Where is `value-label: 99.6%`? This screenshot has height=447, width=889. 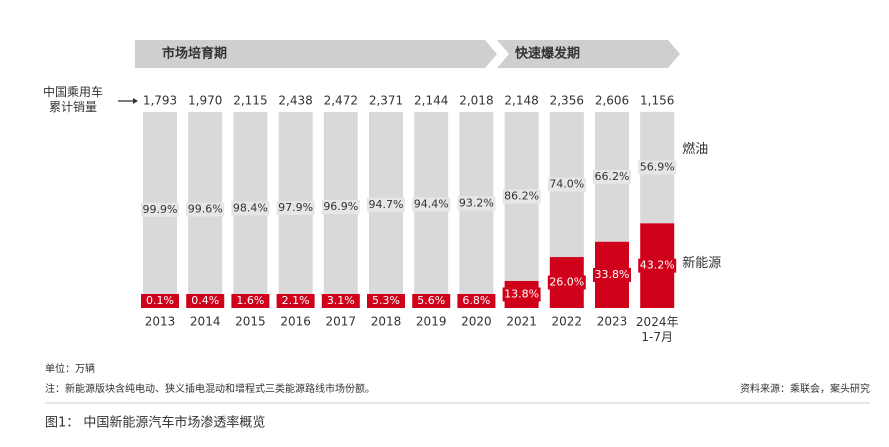 value-label: 99.6% is located at coordinates (205, 209).